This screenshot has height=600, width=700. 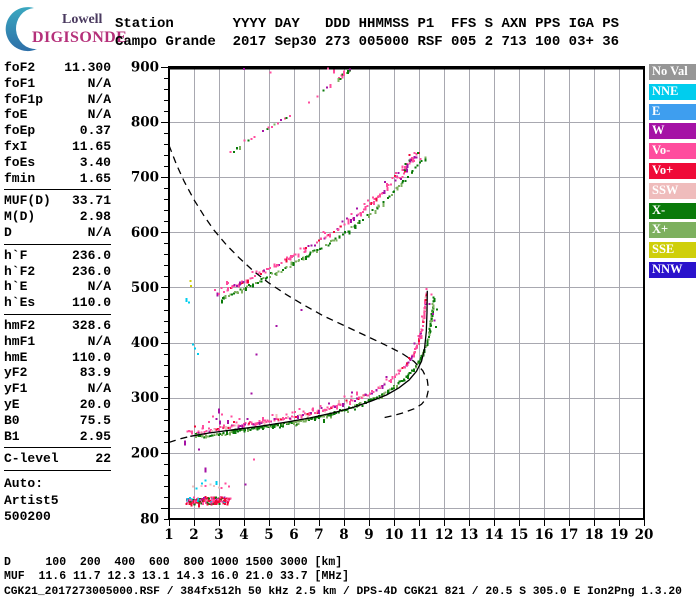 I want to click on x-tick-label: 1, so click(x=168, y=535).